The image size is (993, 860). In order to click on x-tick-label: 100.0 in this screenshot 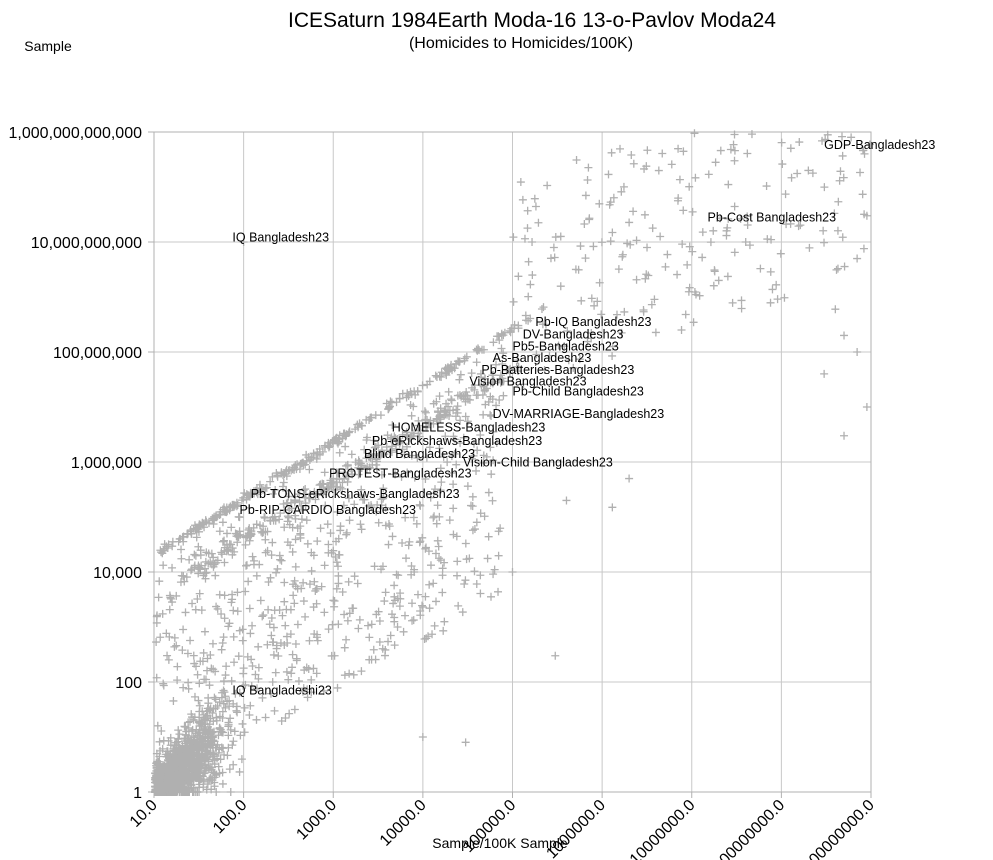, I will do `click(230, 817)`.